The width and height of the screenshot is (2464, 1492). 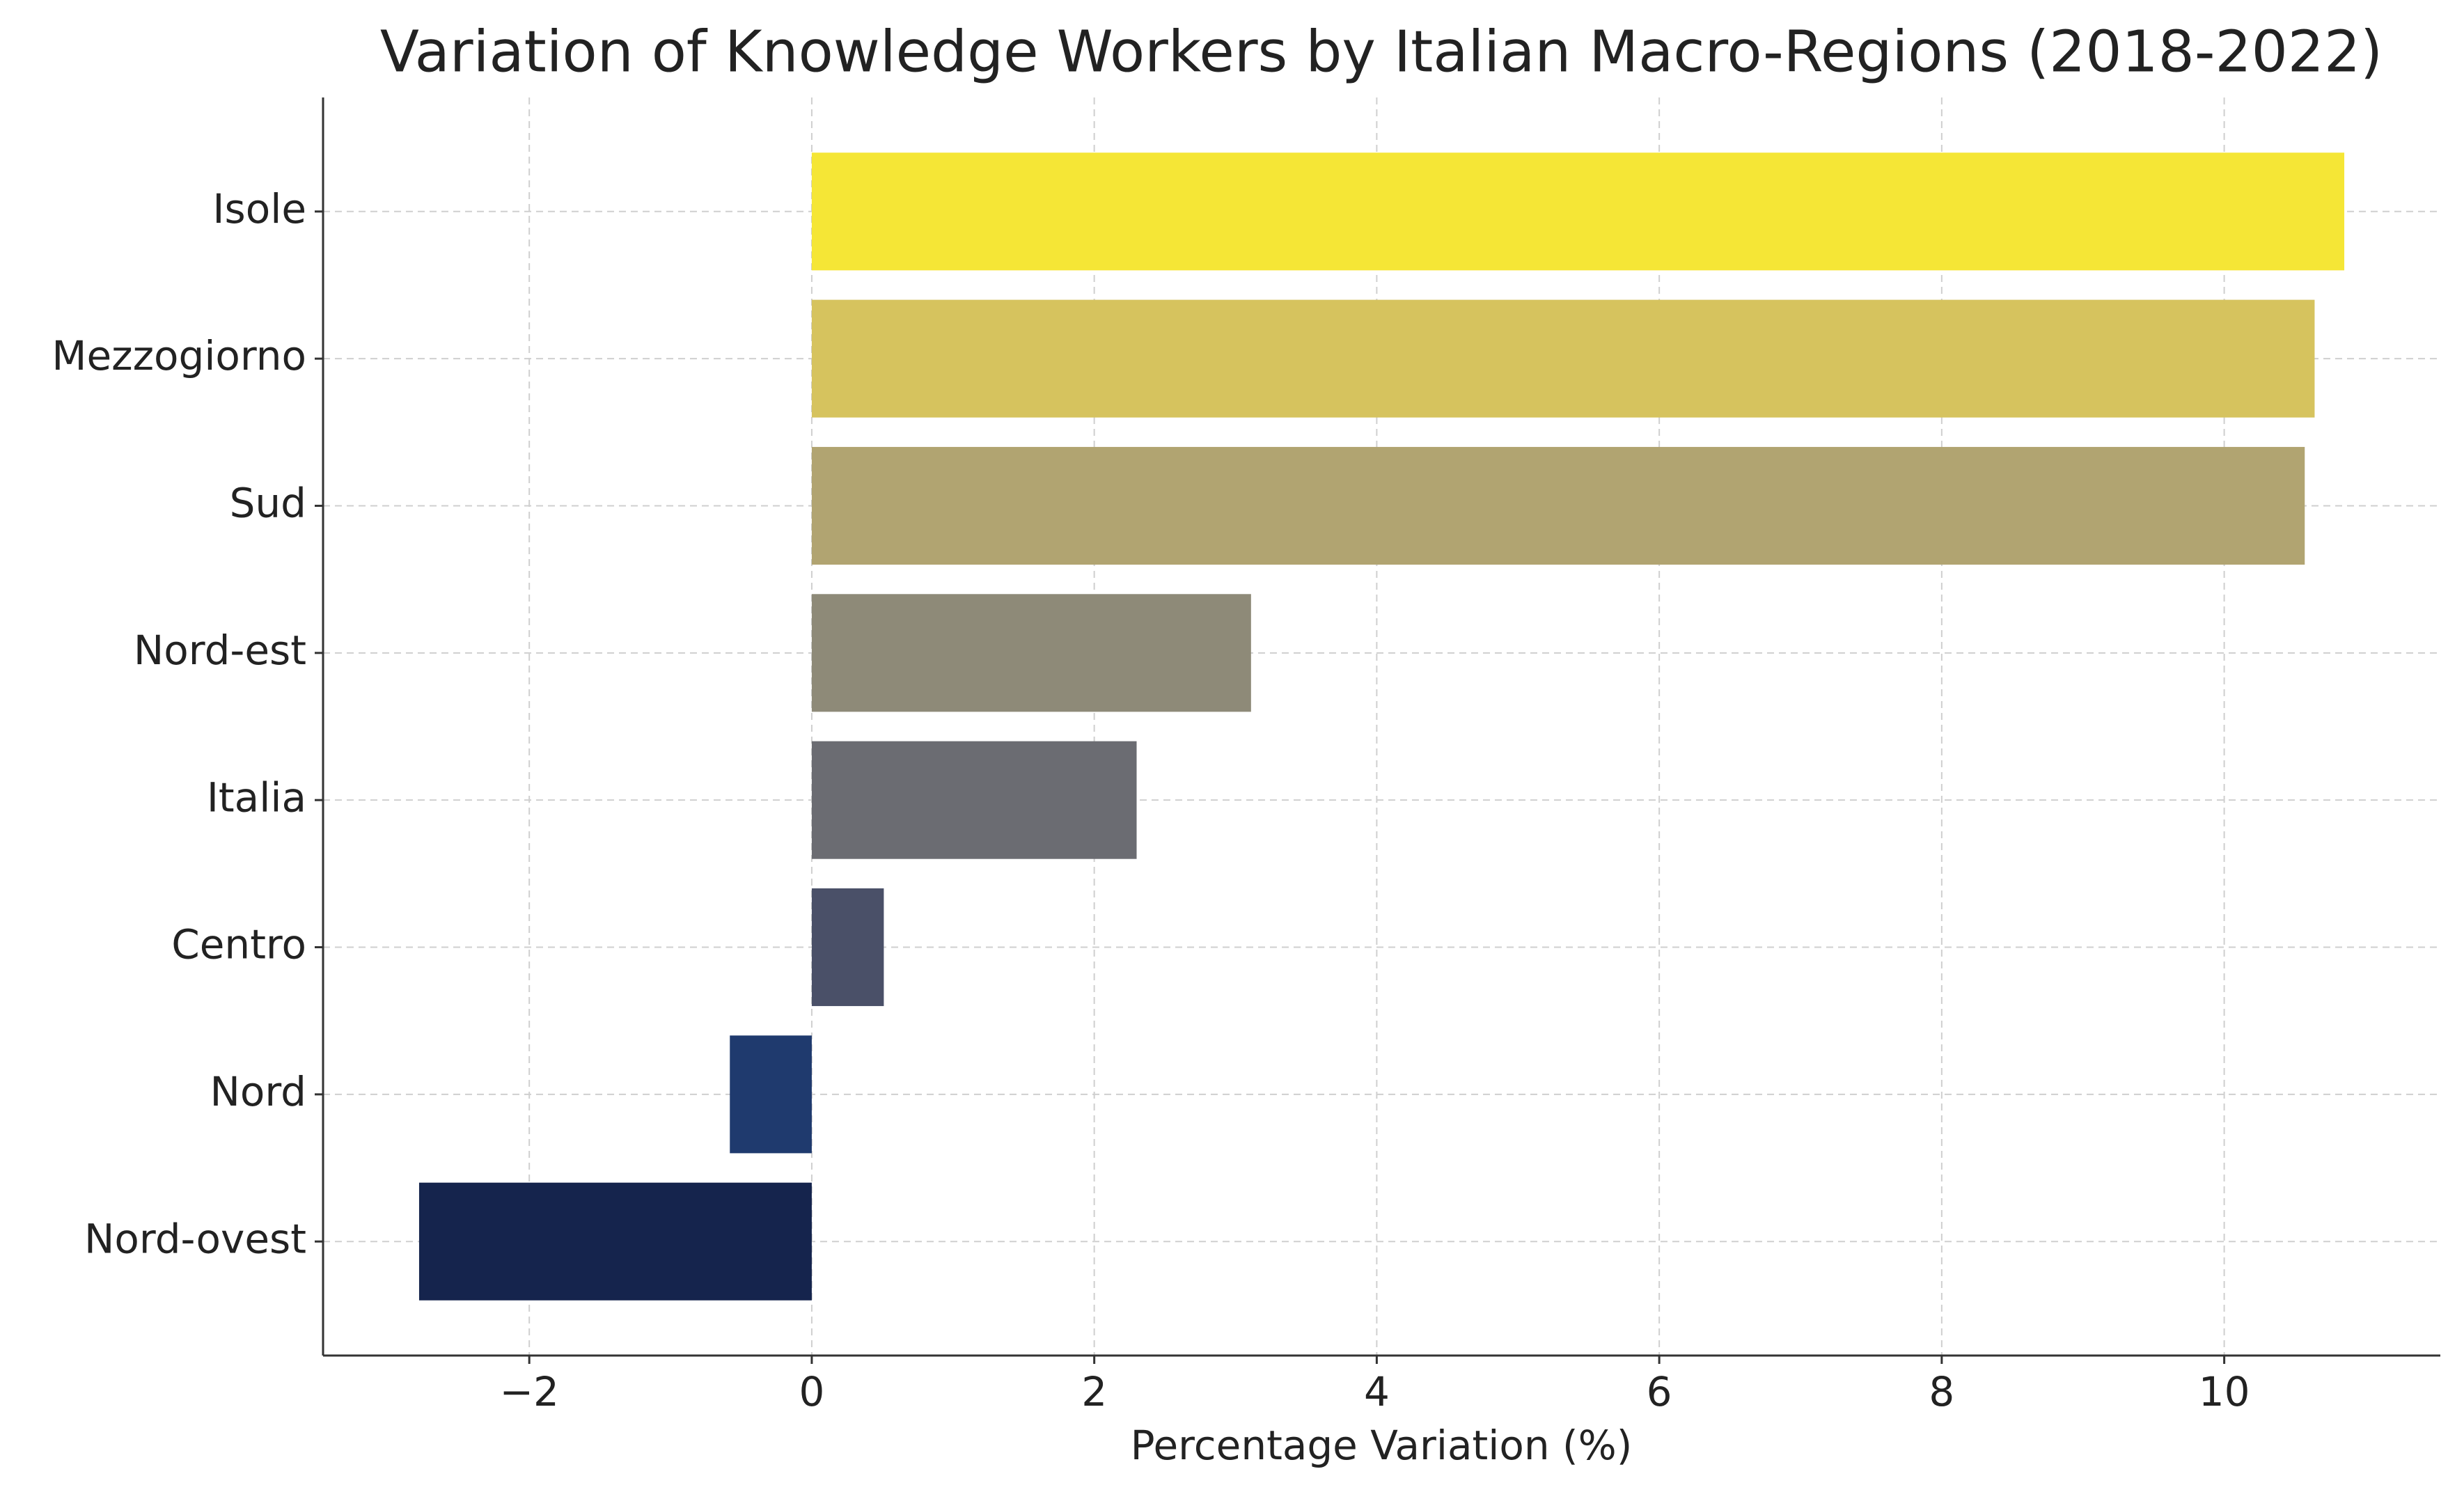 What do you see at coordinates (1941, 1391) in the screenshot?
I see `x-tick-label: 8` at bounding box center [1941, 1391].